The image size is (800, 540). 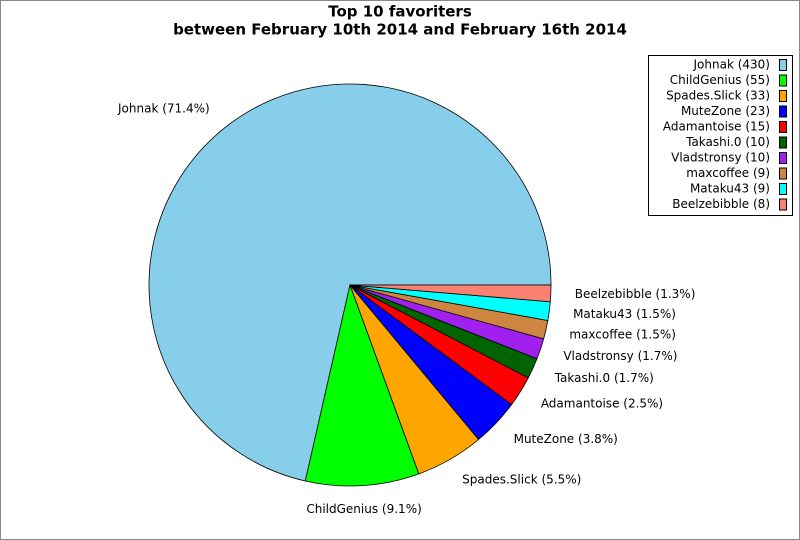 What do you see at coordinates (728, 173) in the screenshot?
I see `legend-label: maxcoffee (9)` at bounding box center [728, 173].